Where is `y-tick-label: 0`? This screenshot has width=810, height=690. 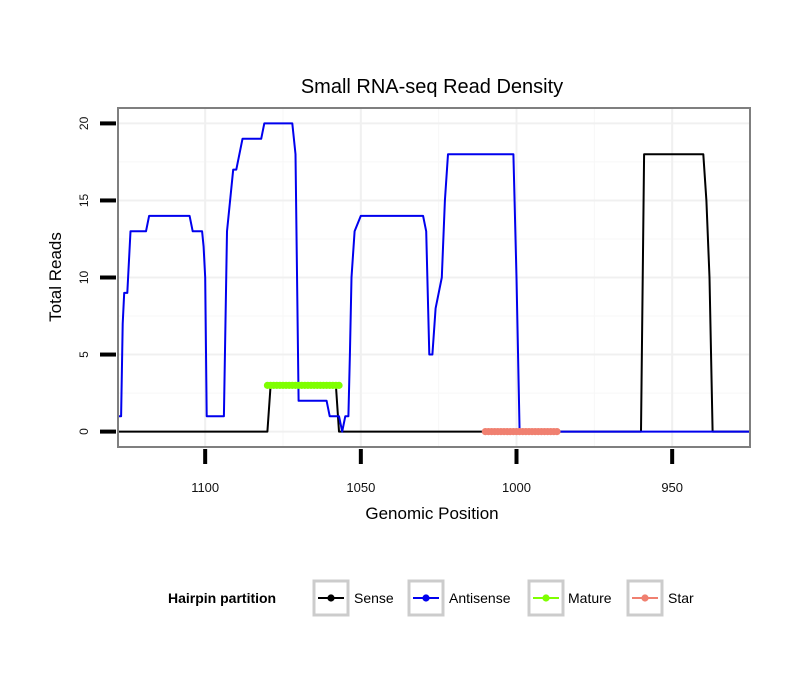 y-tick-label: 0 is located at coordinates (84, 431).